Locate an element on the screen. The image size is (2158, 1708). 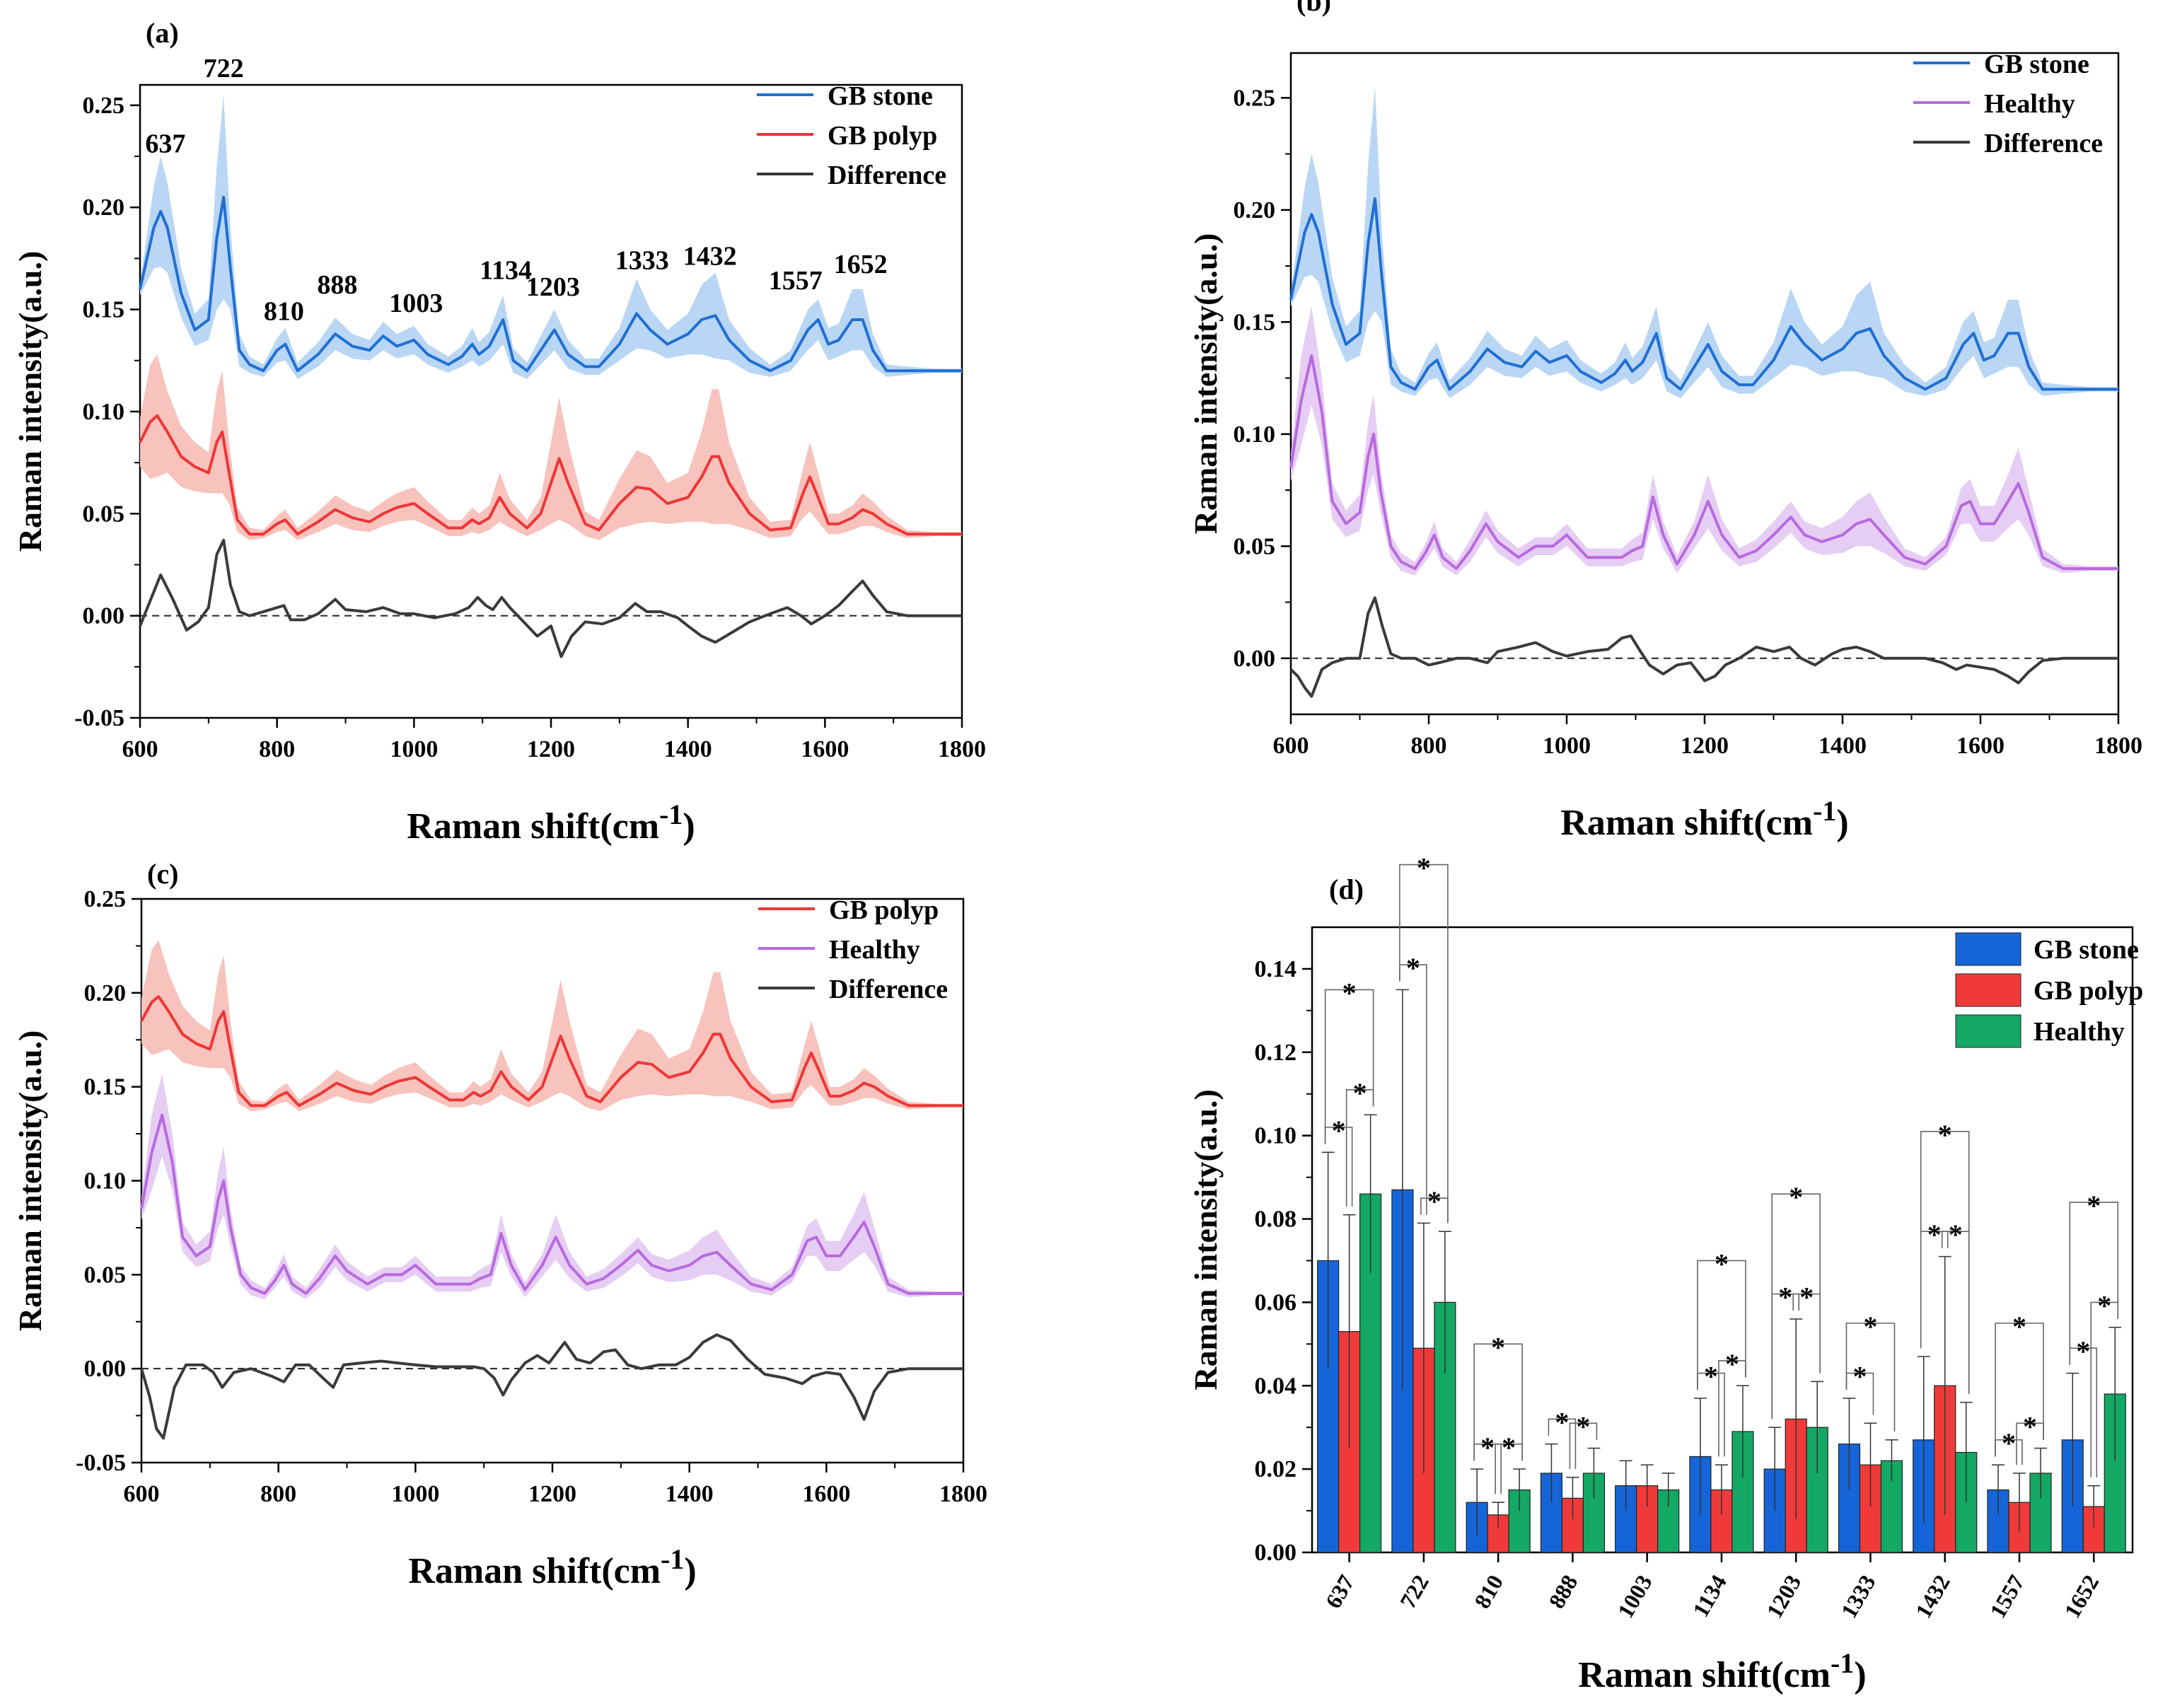
y-tick-label: 0.14 is located at coordinates (1276, 969).